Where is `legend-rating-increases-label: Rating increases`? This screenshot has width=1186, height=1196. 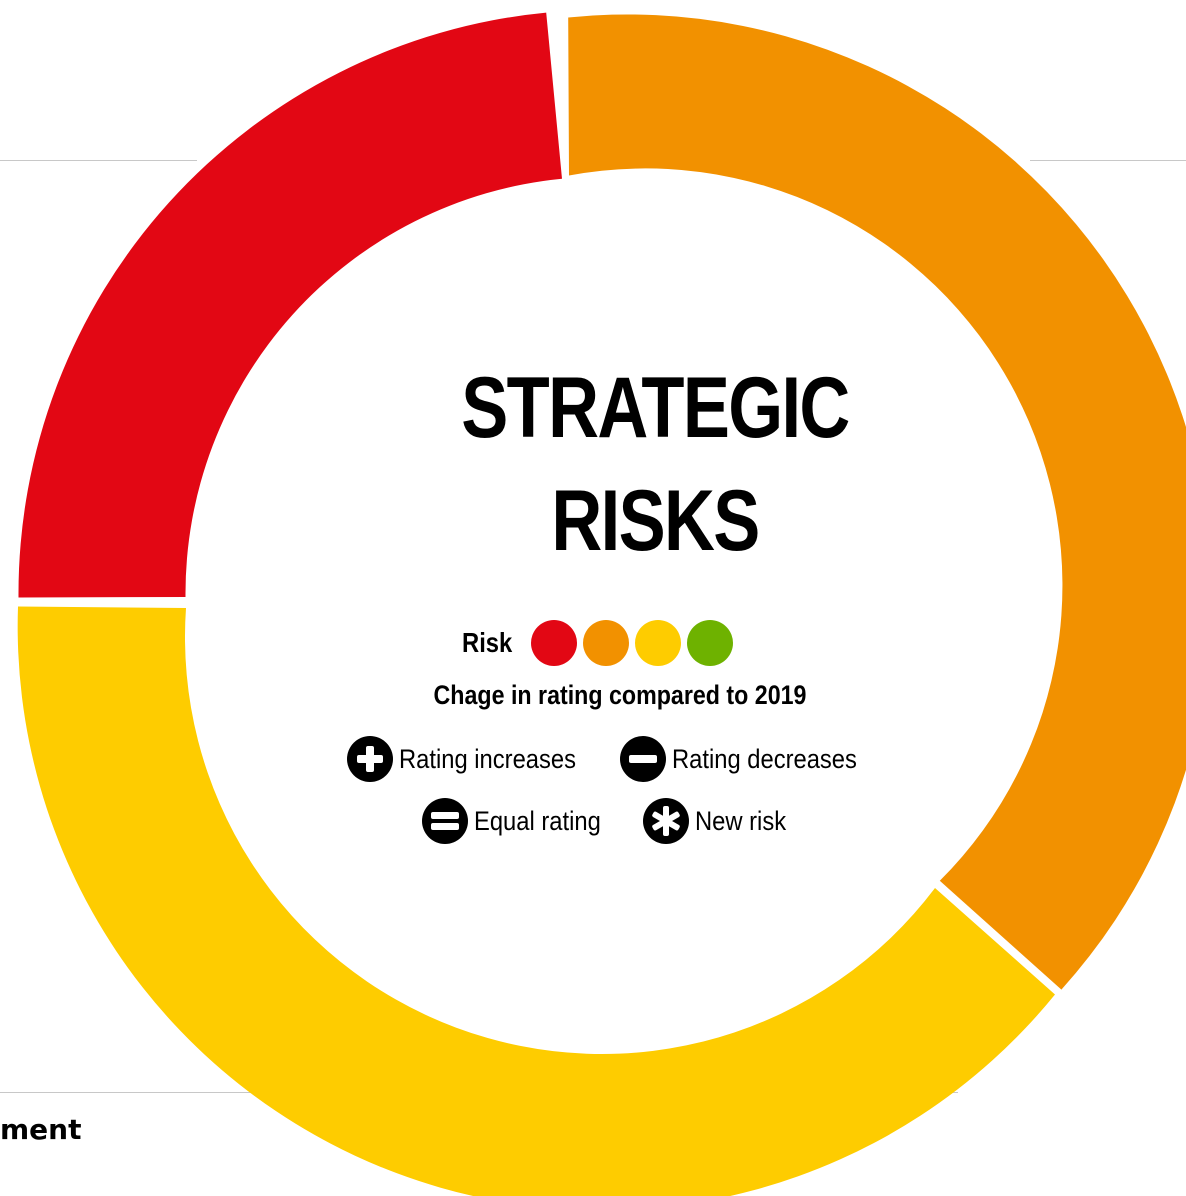 legend-rating-increases-label: Rating increases is located at coordinates (487, 758).